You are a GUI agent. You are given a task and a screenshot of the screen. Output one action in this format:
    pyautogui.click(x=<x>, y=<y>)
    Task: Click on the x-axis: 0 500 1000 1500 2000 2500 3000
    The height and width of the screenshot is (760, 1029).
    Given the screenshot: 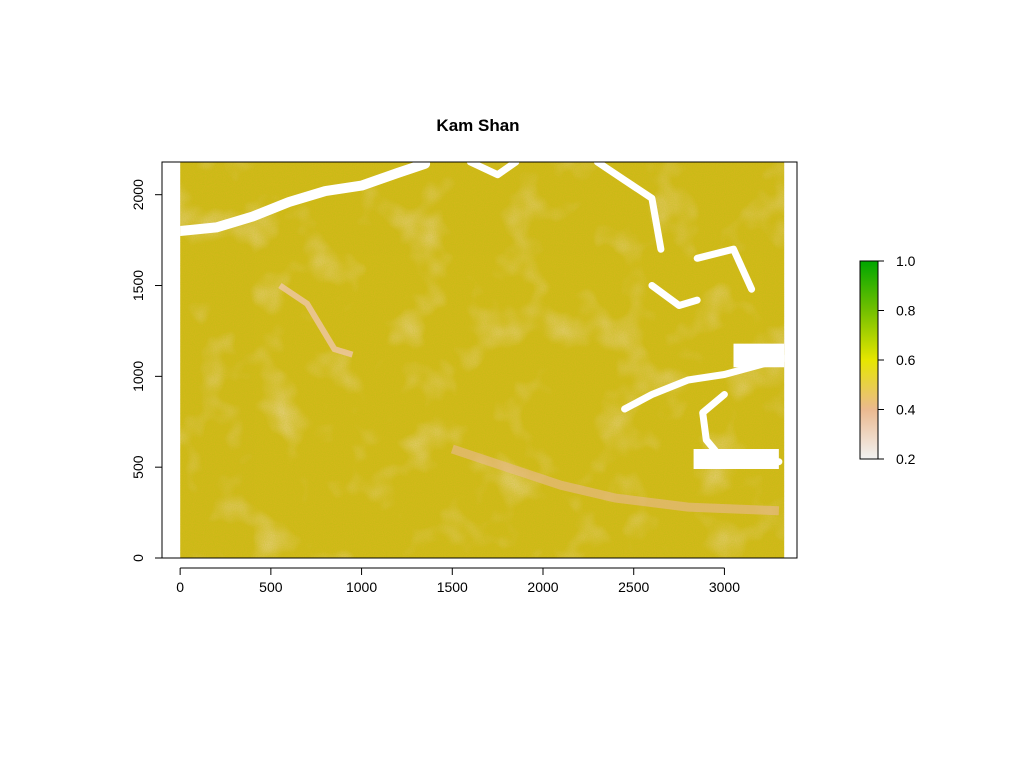 What is the action you would take?
    pyautogui.click(x=458, y=581)
    